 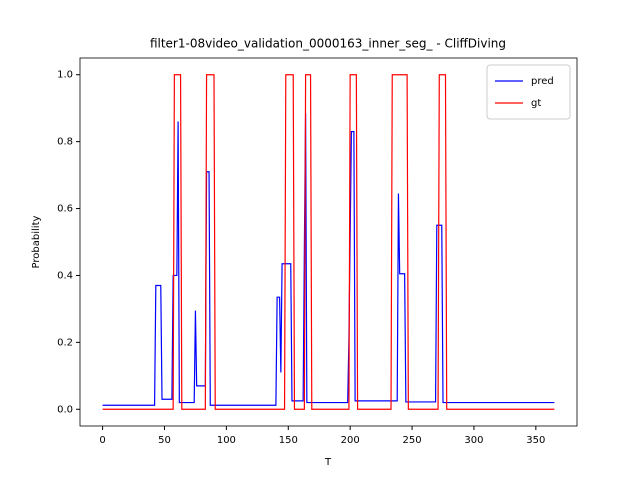 I want to click on legend-label: pred, so click(x=542, y=81).